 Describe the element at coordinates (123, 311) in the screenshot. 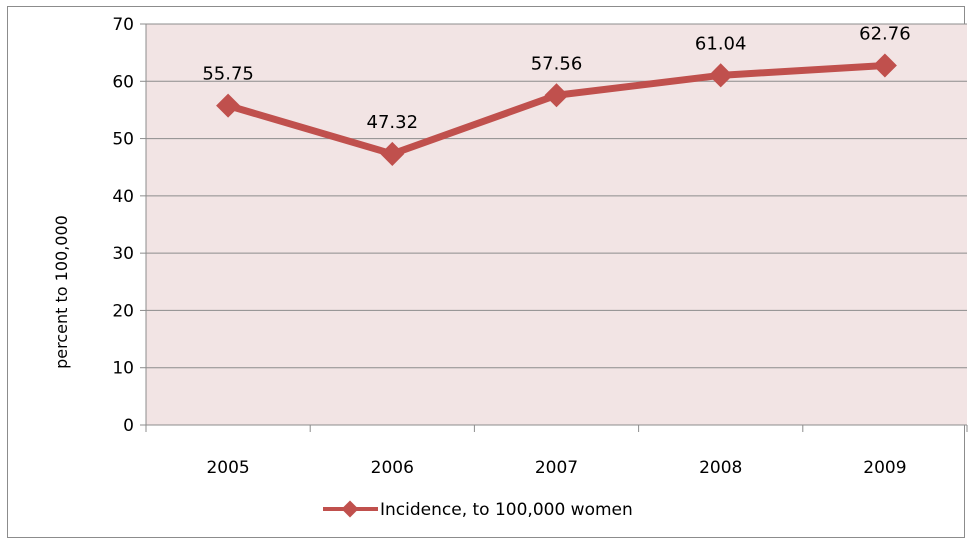

I see `y-tick-label: 20` at that location.